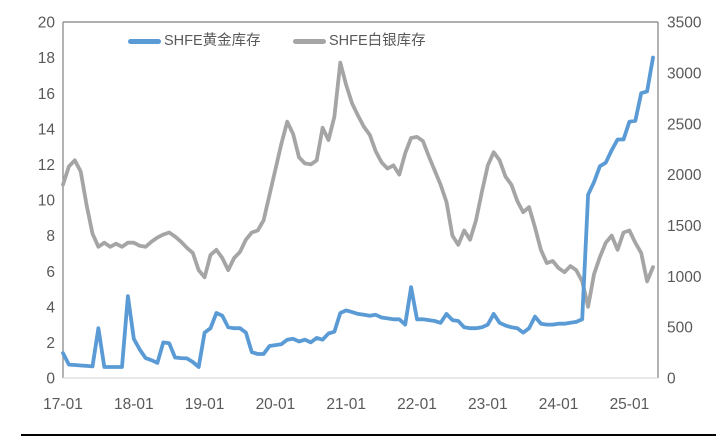 The width and height of the screenshot is (716, 437). Describe the element at coordinates (63, 404) in the screenshot. I see `x-axis-tick-label: 17-01` at that location.